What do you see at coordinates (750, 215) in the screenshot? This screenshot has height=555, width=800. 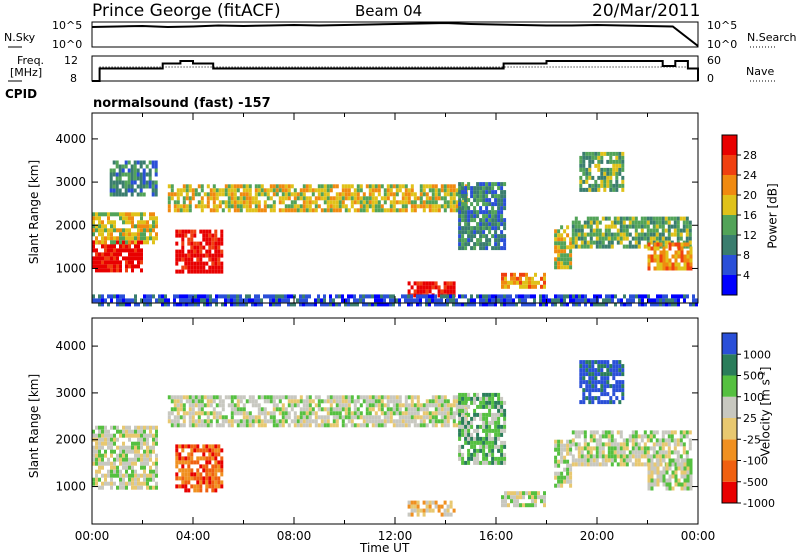 I see `power-colorbar-label-3: 16` at bounding box center [750, 215].